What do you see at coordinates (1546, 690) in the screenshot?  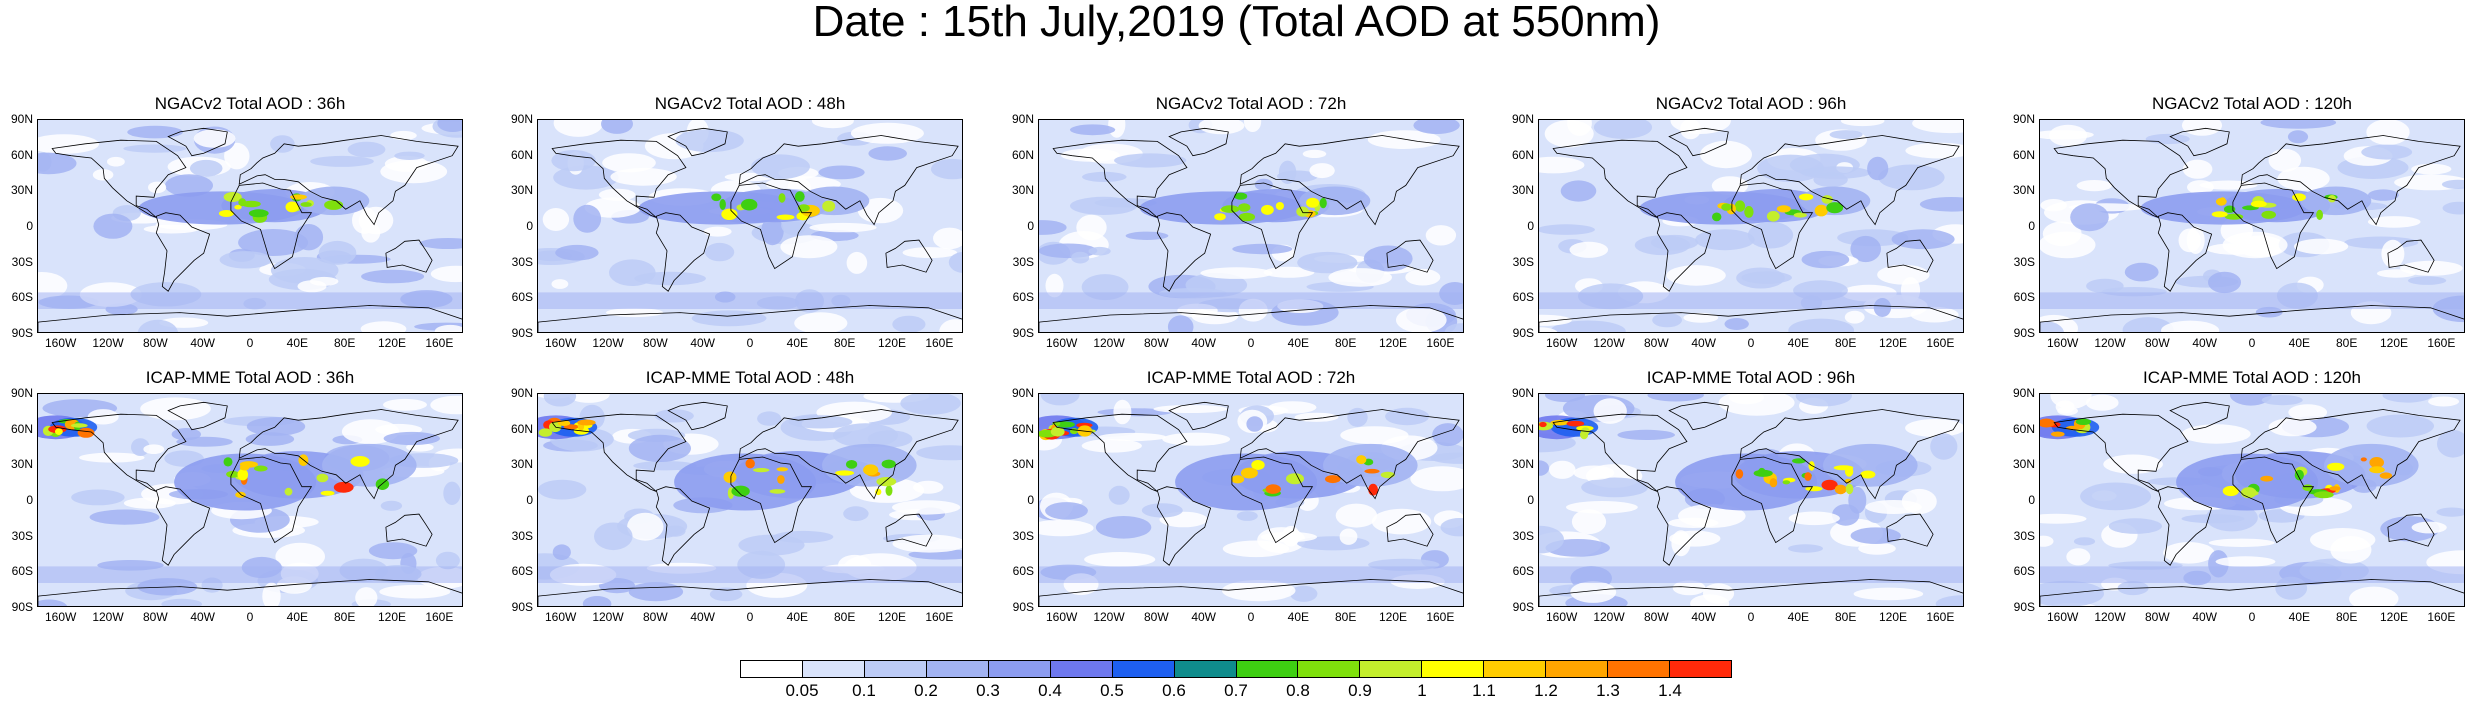 I see `colorbar-label: 1.2` at bounding box center [1546, 690].